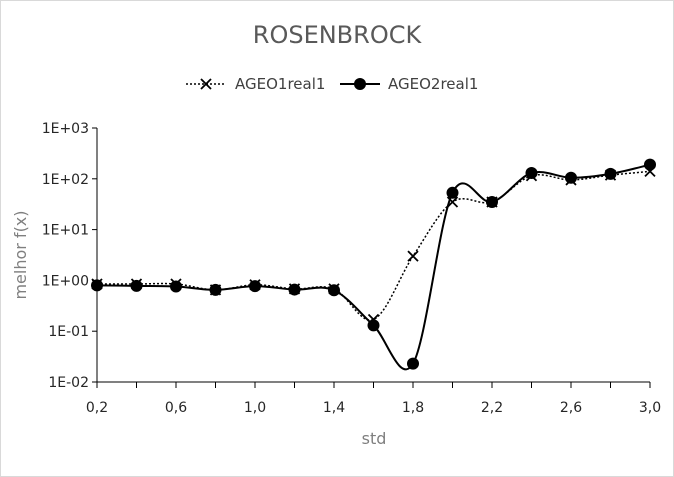 The height and width of the screenshot is (477, 674). I want to click on legend: AGEO1real1 AGEO2real1, so click(332, 84).